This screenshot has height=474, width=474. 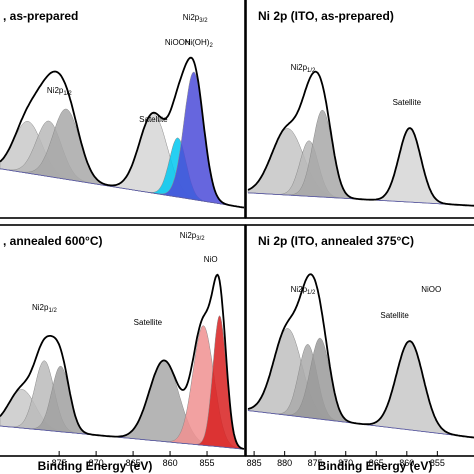 I want to click on panel-title: Ni 2p (ITO, annealed 375°C), so click(x=336, y=241).